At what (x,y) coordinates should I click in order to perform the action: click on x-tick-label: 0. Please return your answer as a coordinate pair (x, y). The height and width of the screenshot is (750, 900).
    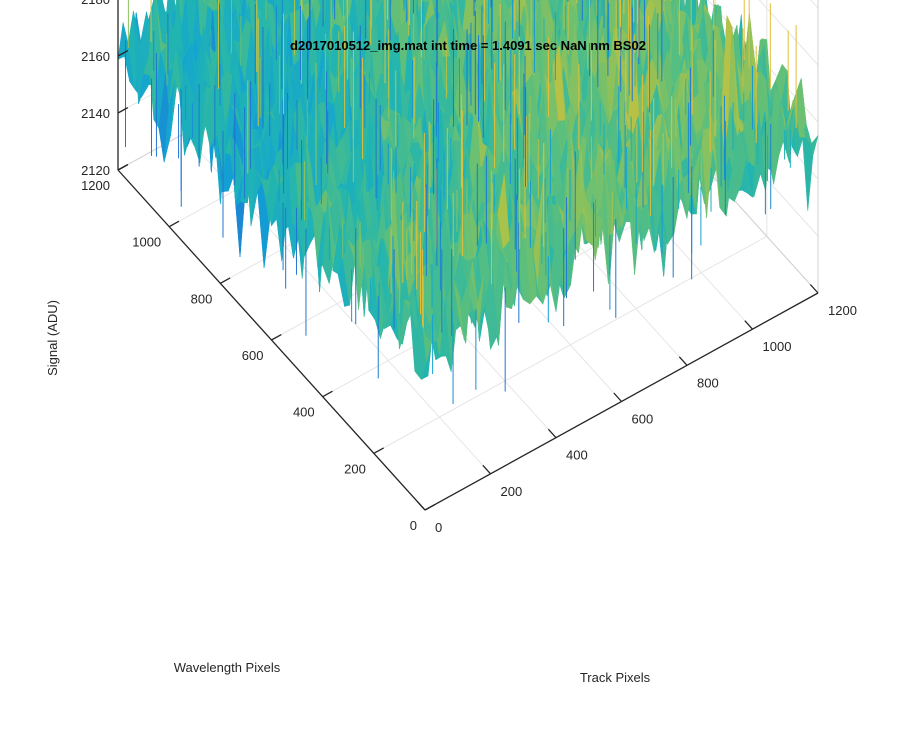
    Looking at the image, I should click on (438, 527).